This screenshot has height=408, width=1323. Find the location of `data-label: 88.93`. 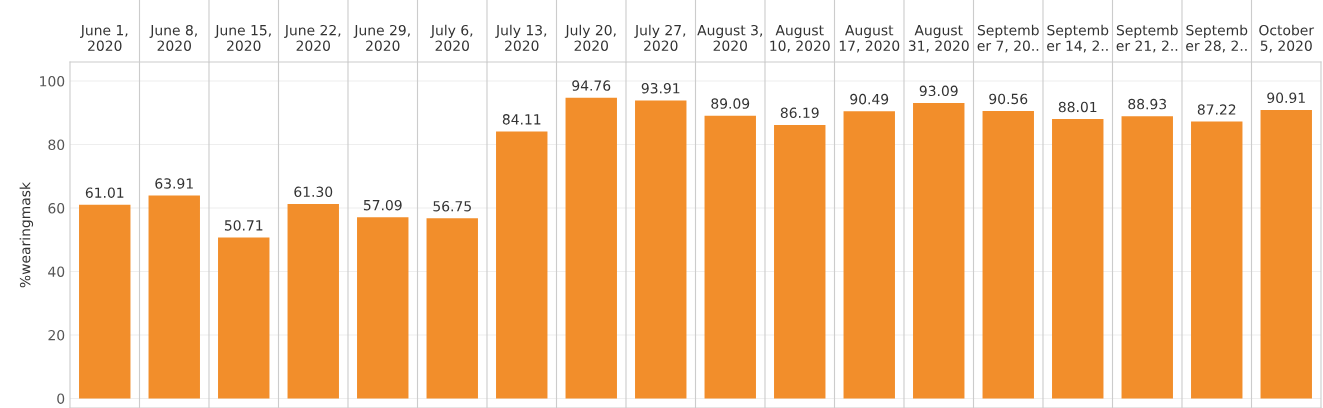

data-label: 88.93 is located at coordinates (1147, 104).